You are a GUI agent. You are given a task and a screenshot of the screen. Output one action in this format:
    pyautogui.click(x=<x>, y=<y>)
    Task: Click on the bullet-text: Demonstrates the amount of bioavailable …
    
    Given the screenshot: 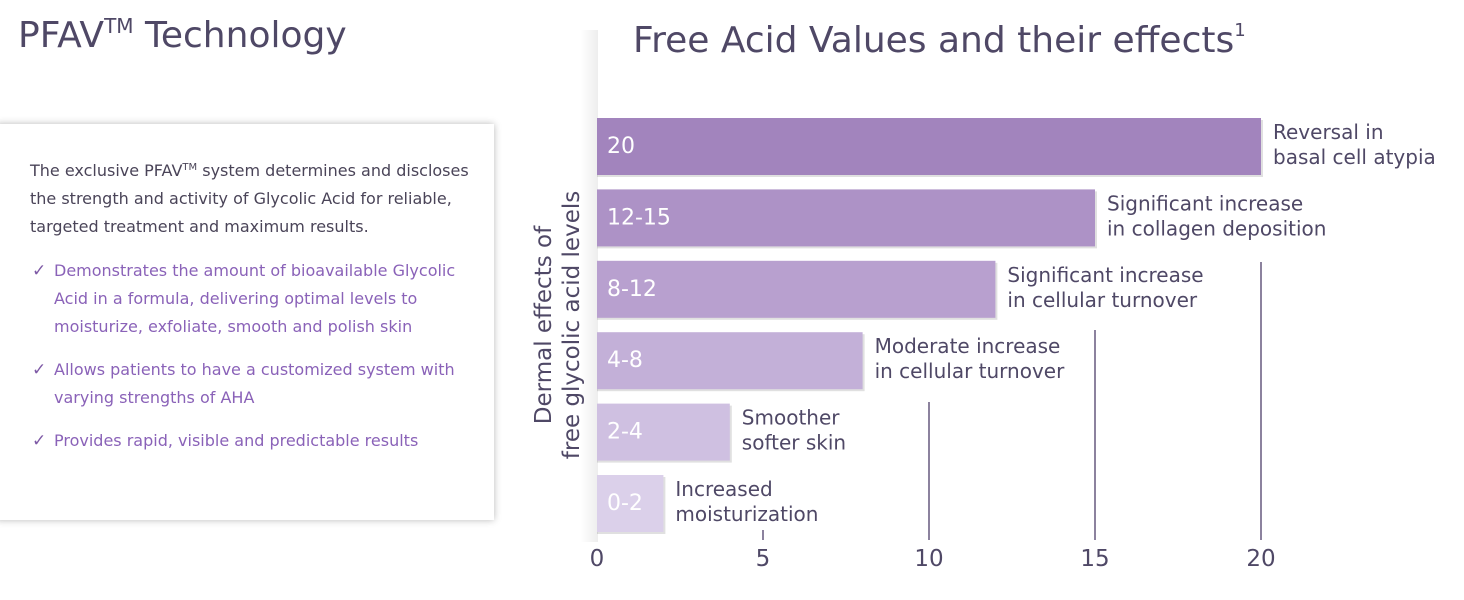 What is the action you would take?
    pyautogui.click(x=255, y=298)
    